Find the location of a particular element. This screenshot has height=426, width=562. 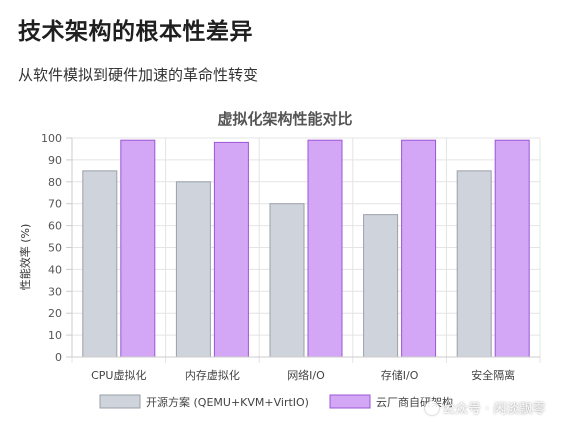

x-tick-label: 安全隔离 is located at coordinates (493, 375).